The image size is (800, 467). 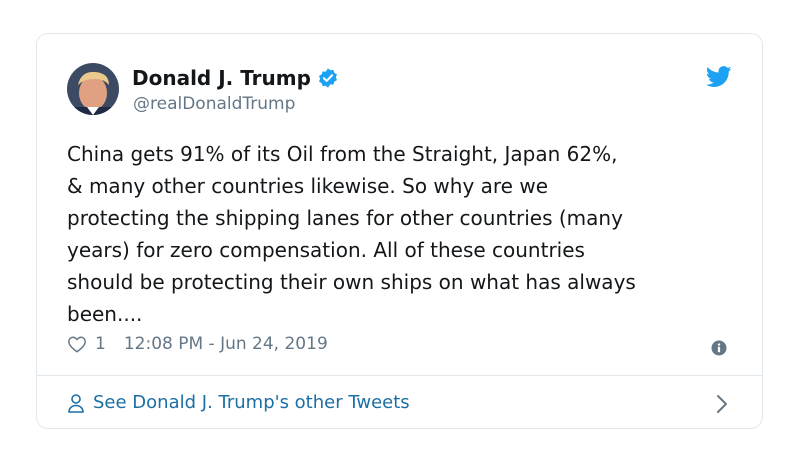 I want to click on author-name-text: Donald J. Trump, so click(x=221, y=78).